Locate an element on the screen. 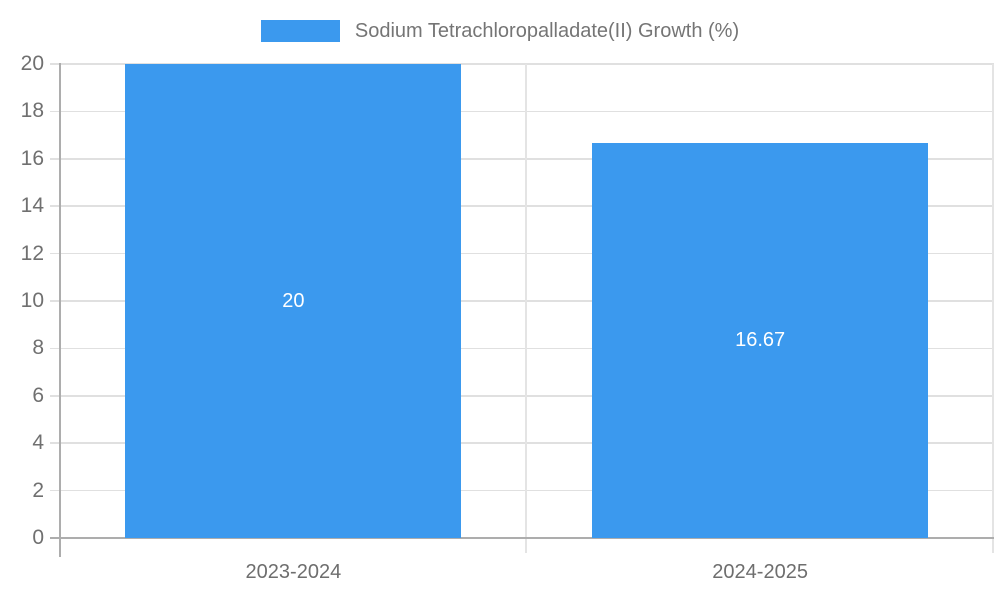 The image size is (1000, 600). x-axis-line is located at coordinates (522, 538).